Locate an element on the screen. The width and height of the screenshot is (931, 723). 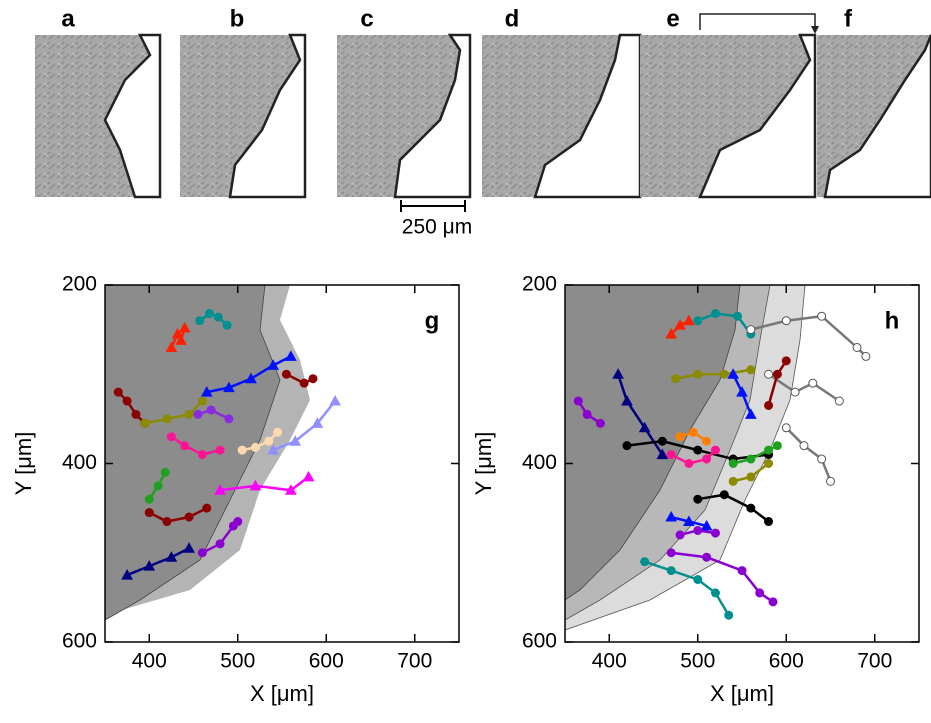
y-tick-label: 200 is located at coordinates (79, 284).